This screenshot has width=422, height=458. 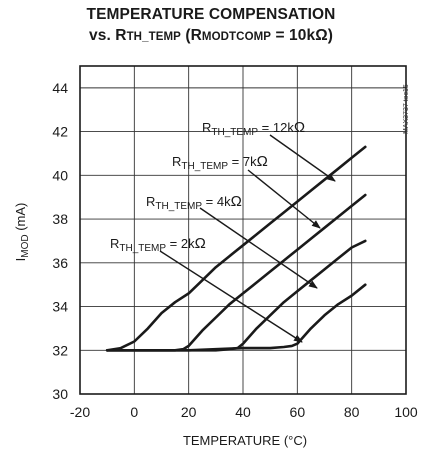 I want to click on y-tick-label: 42, so click(x=60, y=132).